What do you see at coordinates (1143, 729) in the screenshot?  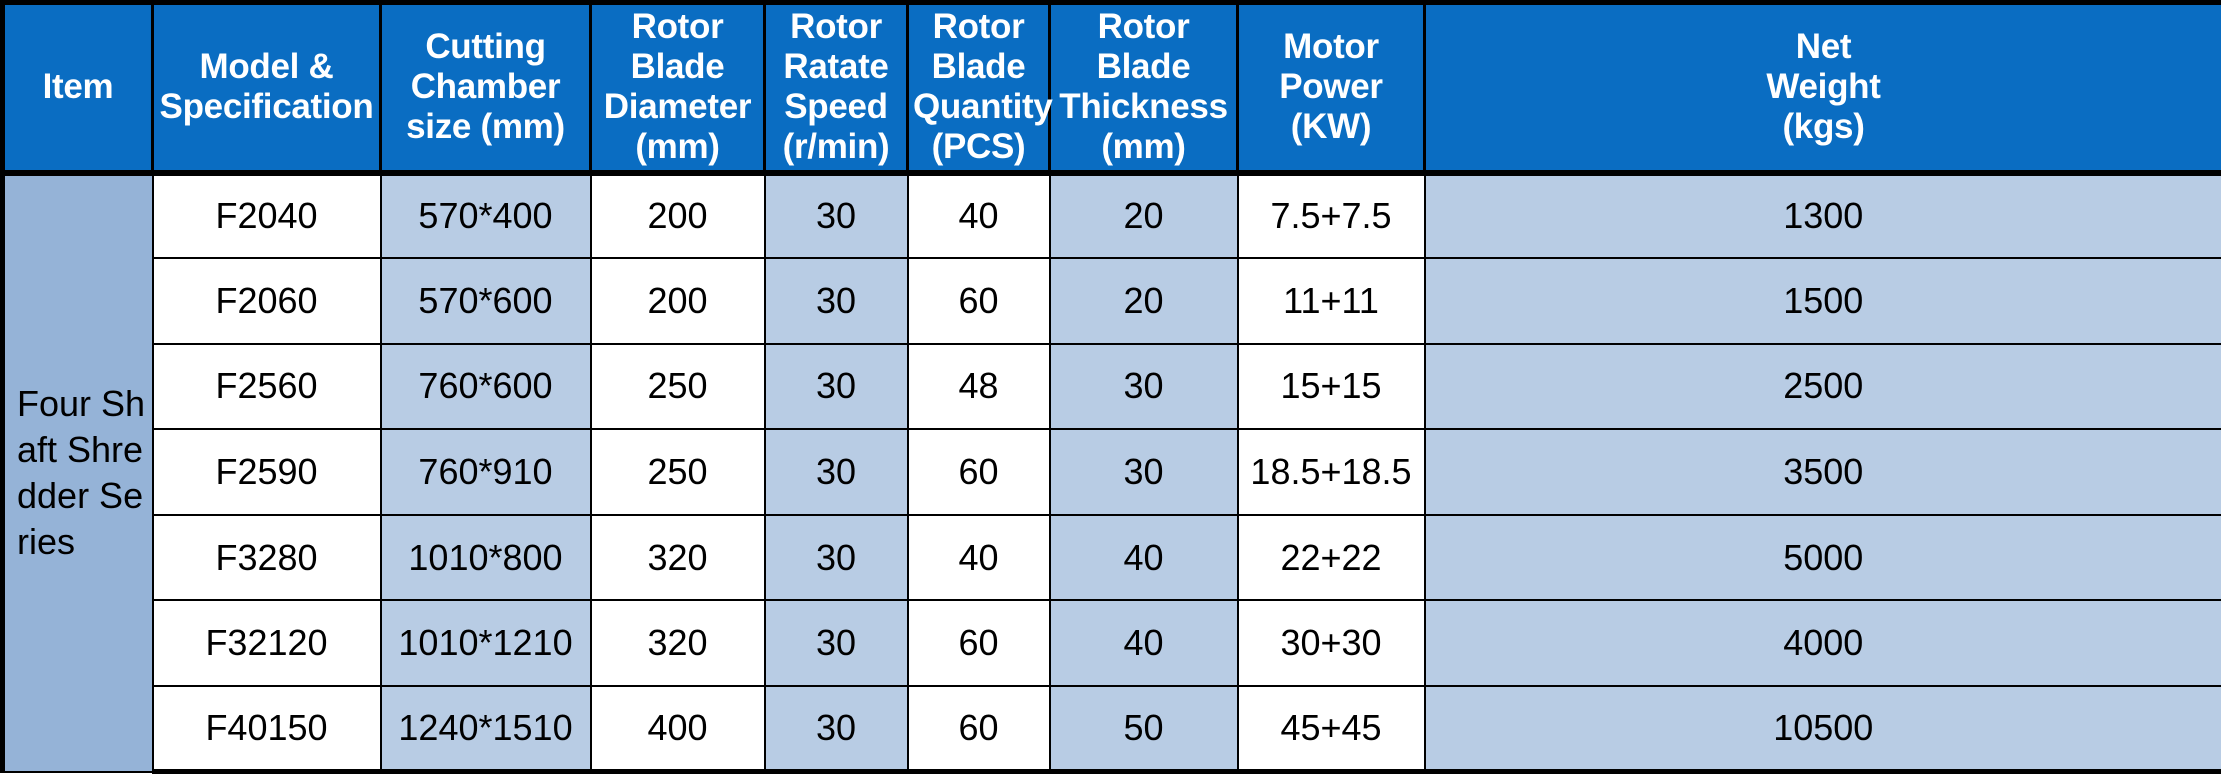 I see `cell-thickness: 50` at bounding box center [1143, 729].